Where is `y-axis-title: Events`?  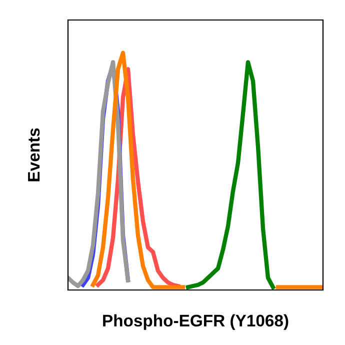 y-axis-title: Events is located at coordinates (34, 155).